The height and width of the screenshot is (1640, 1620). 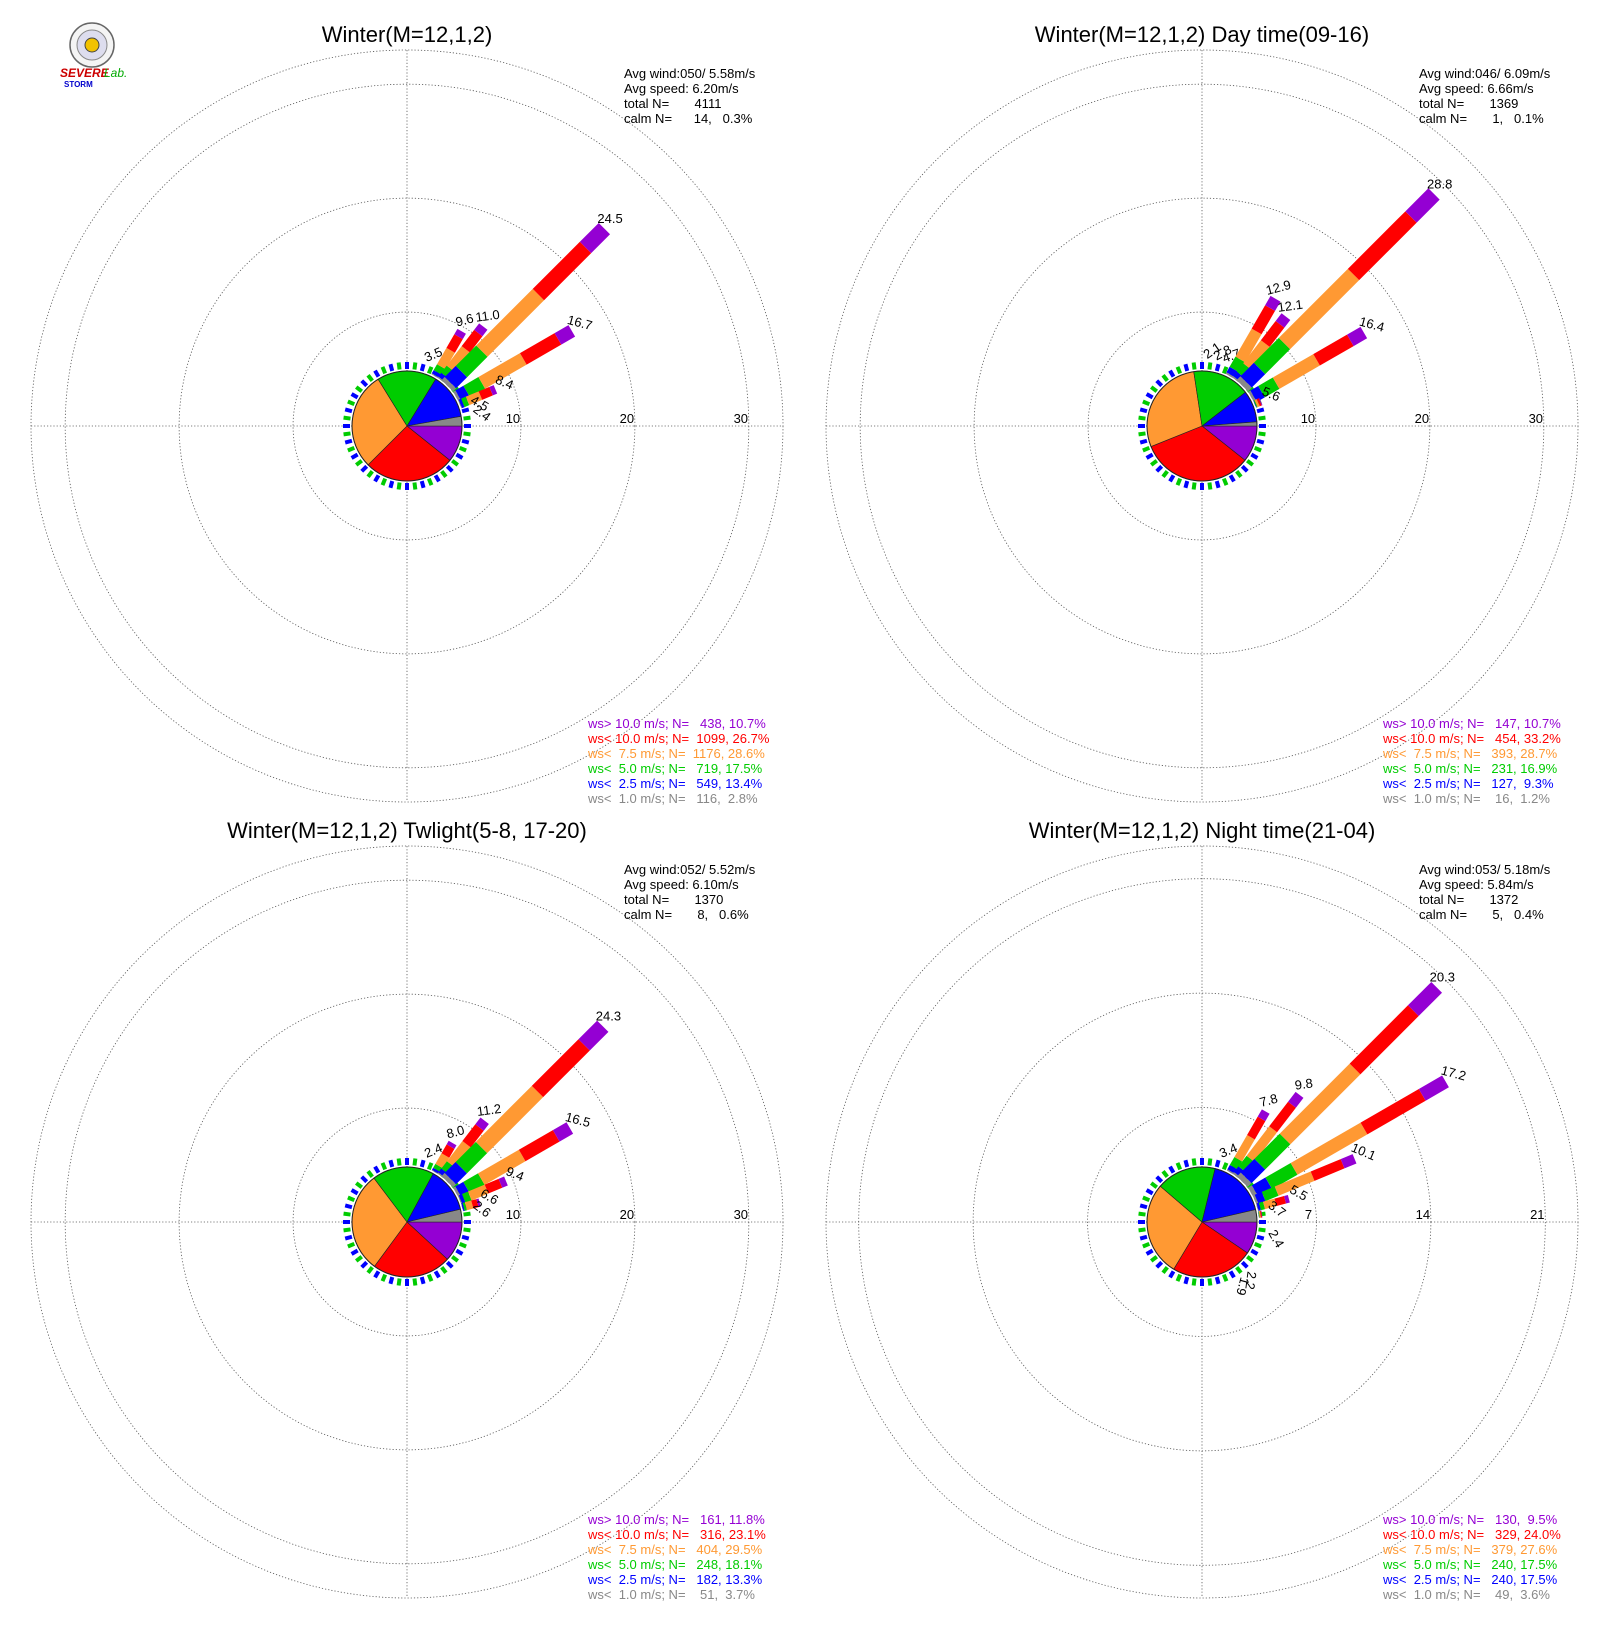 I want to click on legend-entry: ws> 10.0 m/s; N= 161, 11.8%, so click(x=676, y=1519).